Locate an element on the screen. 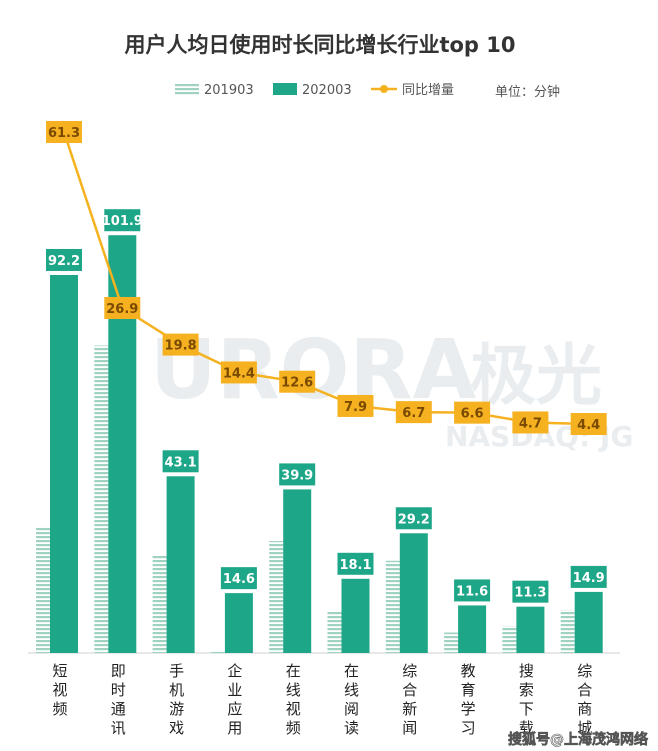 The width and height of the screenshot is (658, 751). legend-label-201903: 201903 is located at coordinates (229, 90).